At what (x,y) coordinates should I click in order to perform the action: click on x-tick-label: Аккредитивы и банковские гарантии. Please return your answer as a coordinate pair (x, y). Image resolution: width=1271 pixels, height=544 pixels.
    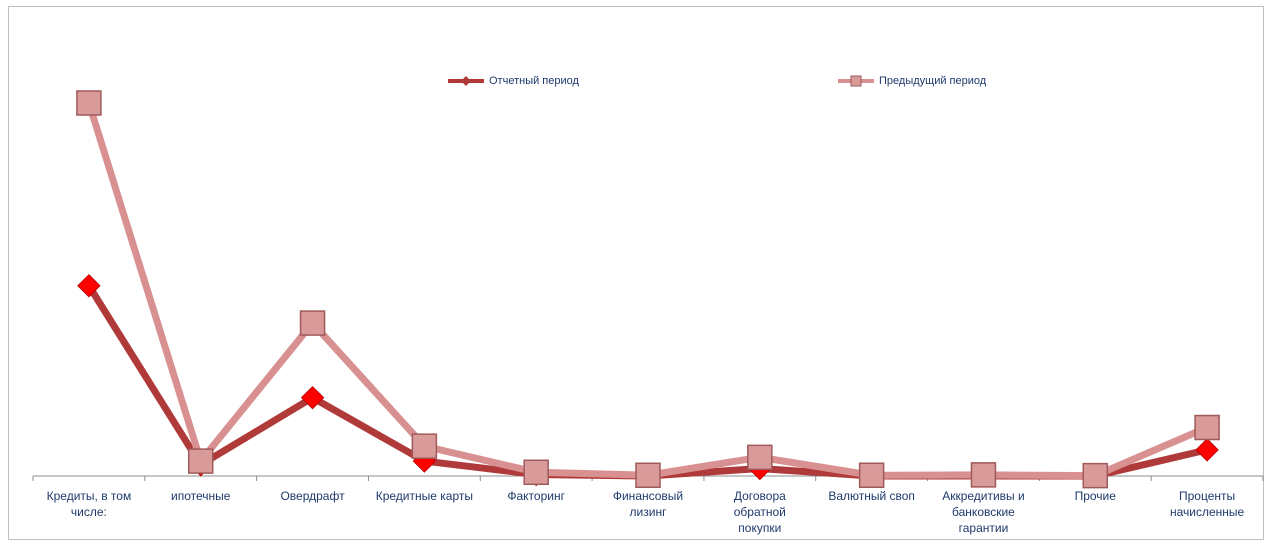
    Looking at the image, I should click on (983, 512).